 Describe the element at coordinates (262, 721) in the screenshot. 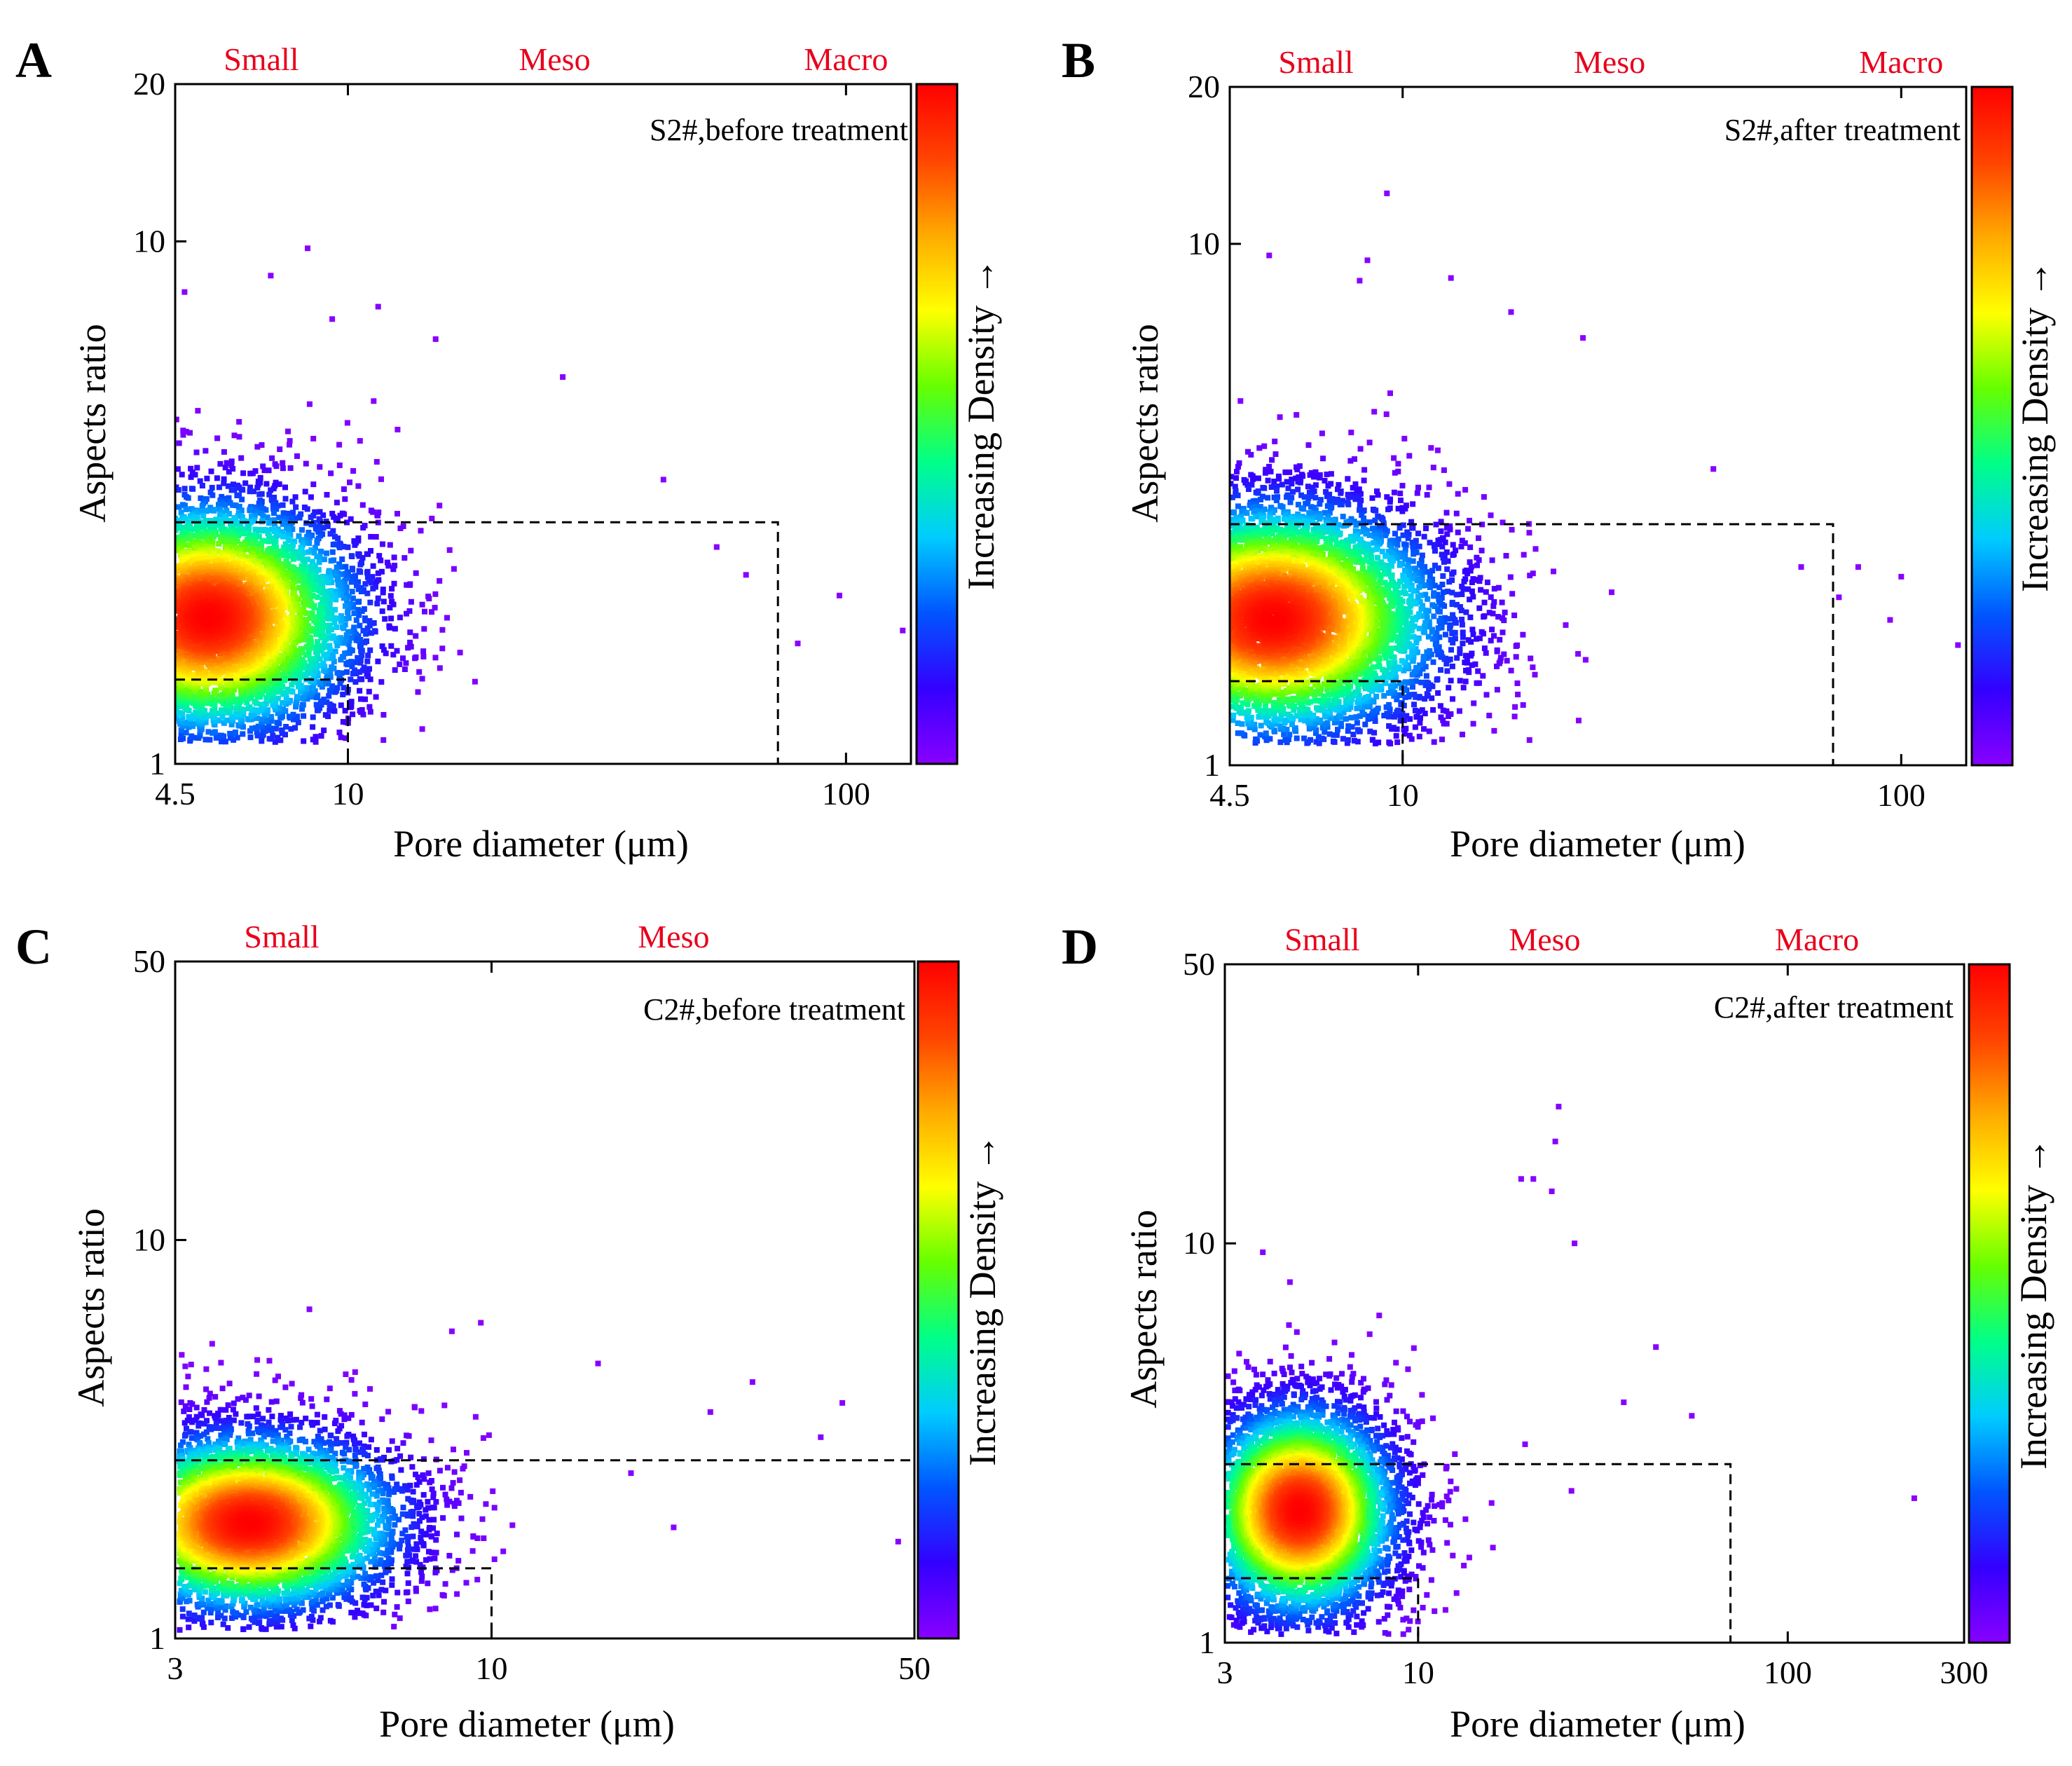

I see `panel-a-region-box` at that location.